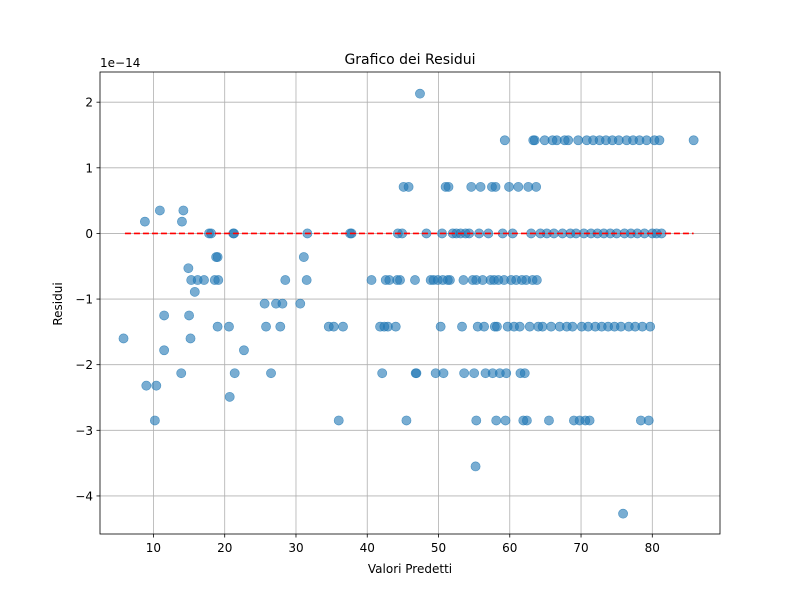 The width and height of the screenshot is (800, 600). What do you see at coordinates (509, 548) in the screenshot?
I see `x-tick-label: 60` at bounding box center [509, 548].